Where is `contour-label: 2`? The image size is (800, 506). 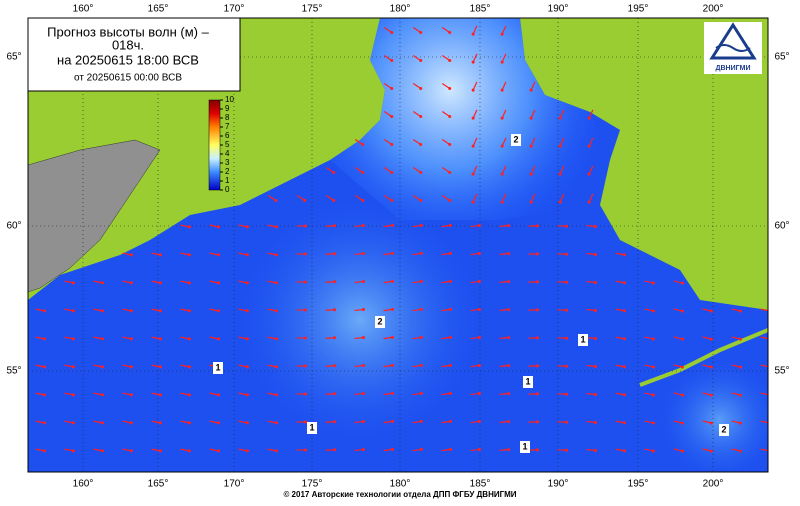 contour-label: 2 is located at coordinates (379, 321).